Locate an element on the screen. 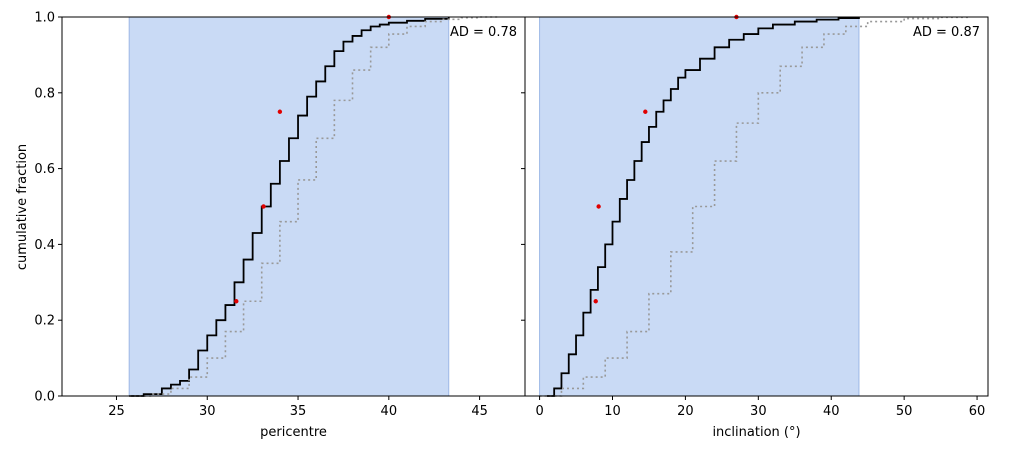  x-axis-label: pericentre is located at coordinates (293, 432).